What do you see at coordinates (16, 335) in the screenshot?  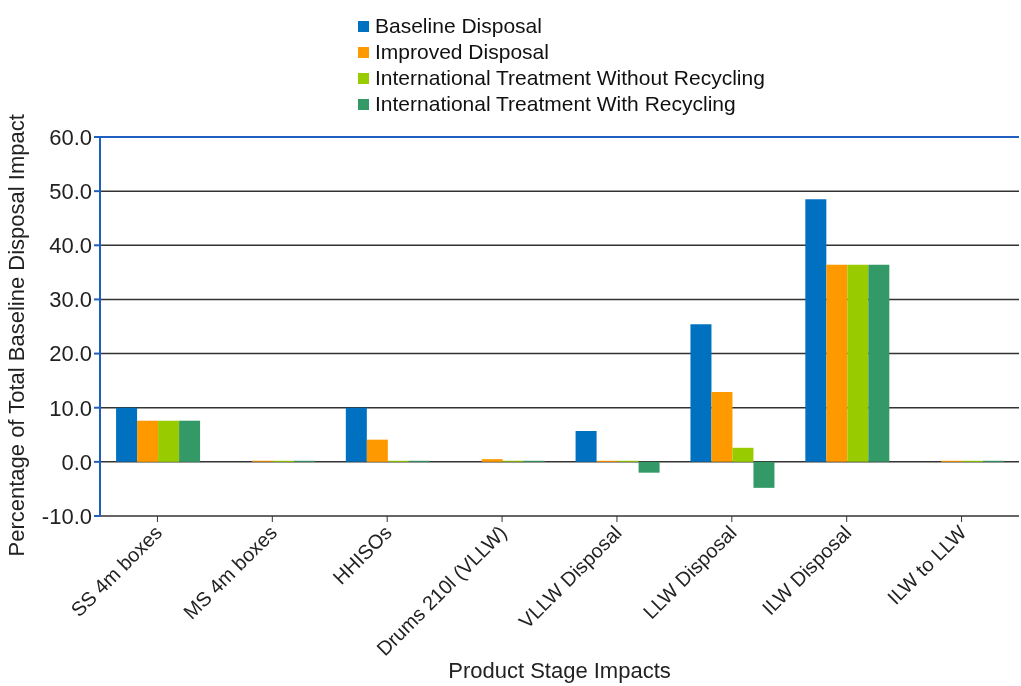 I see `y-axis-title: Percentage of Total Baseline Disposal Impact` at bounding box center [16, 335].